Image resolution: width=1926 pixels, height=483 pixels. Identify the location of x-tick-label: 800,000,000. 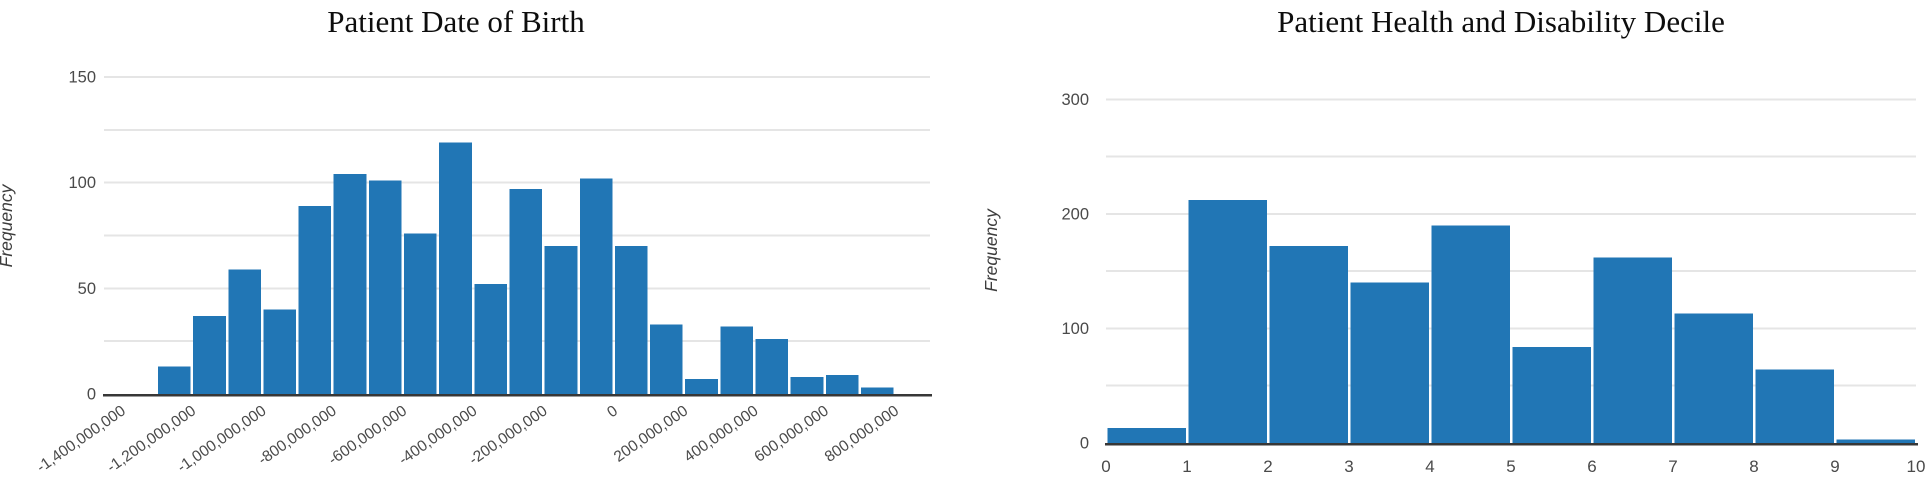
(862, 434).